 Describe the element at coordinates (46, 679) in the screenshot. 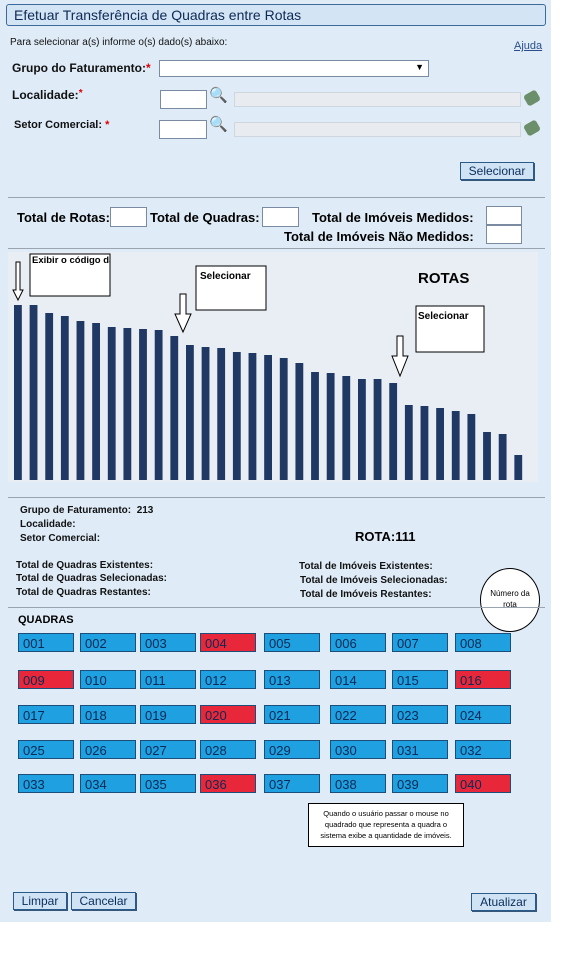

I see `quadra: 009` at that location.